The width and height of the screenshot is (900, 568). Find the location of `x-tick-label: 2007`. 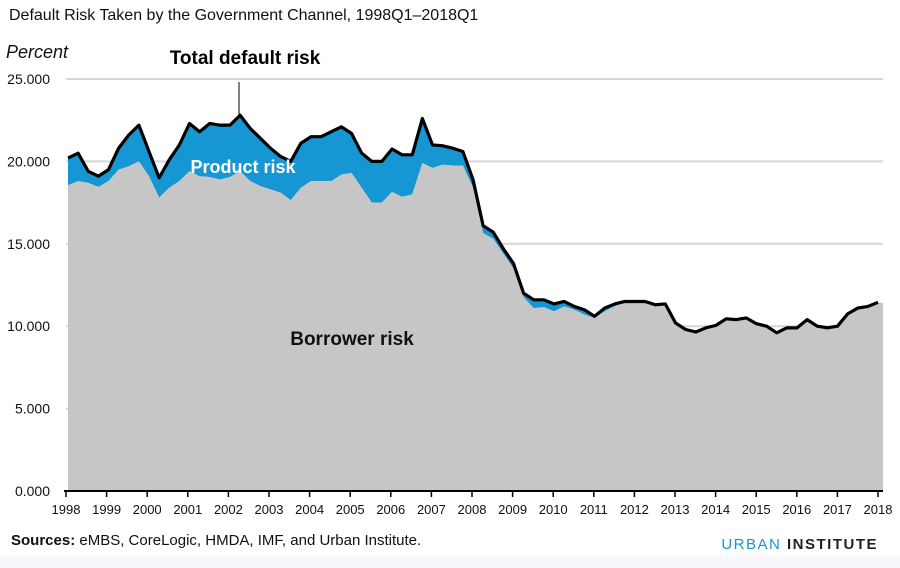

x-tick-label: 2007 is located at coordinates (431, 509).